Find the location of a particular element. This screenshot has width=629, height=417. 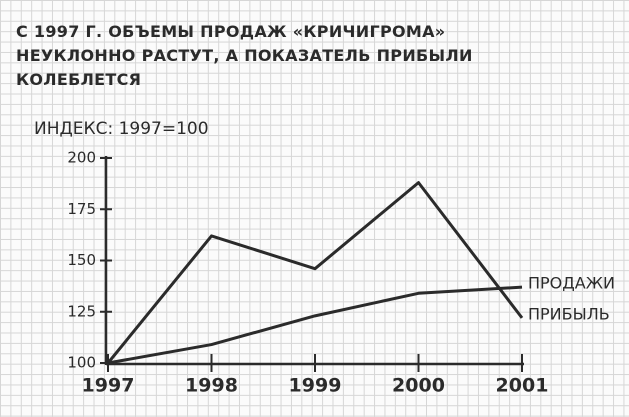

x-tick-label: 2001 is located at coordinates (522, 386).